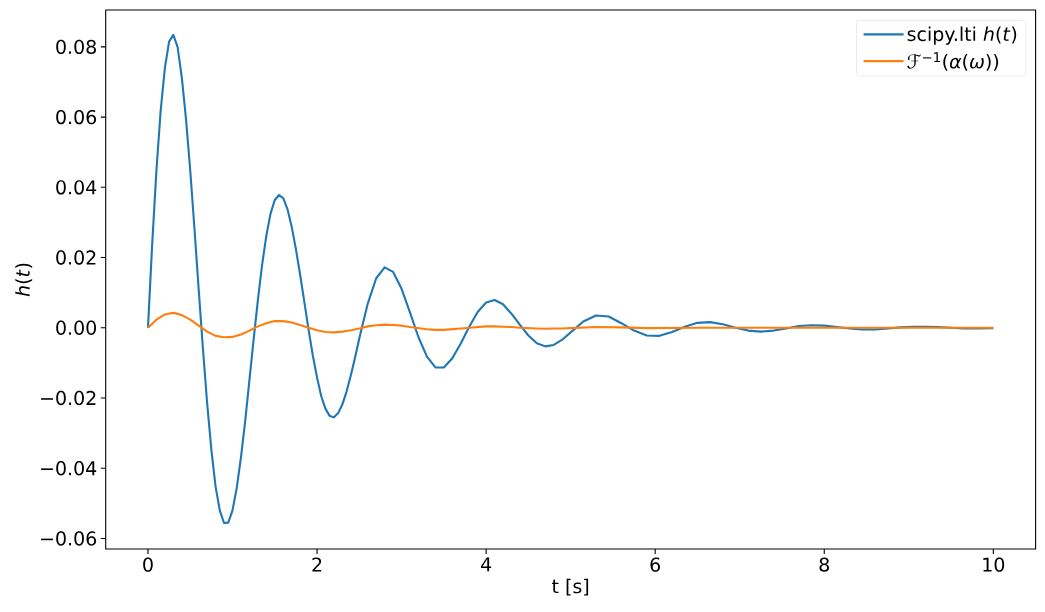 The image size is (1045, 612). I want to click on y-tick-label: −0.06, so click(69, 538).